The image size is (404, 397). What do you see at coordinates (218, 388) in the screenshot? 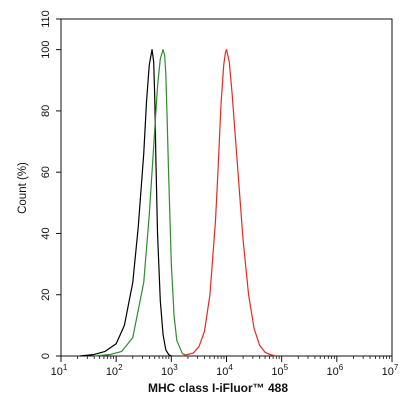
I see `x-axis-title: MHC class I-iFluor™ 488` at bounding box center [218, 388].